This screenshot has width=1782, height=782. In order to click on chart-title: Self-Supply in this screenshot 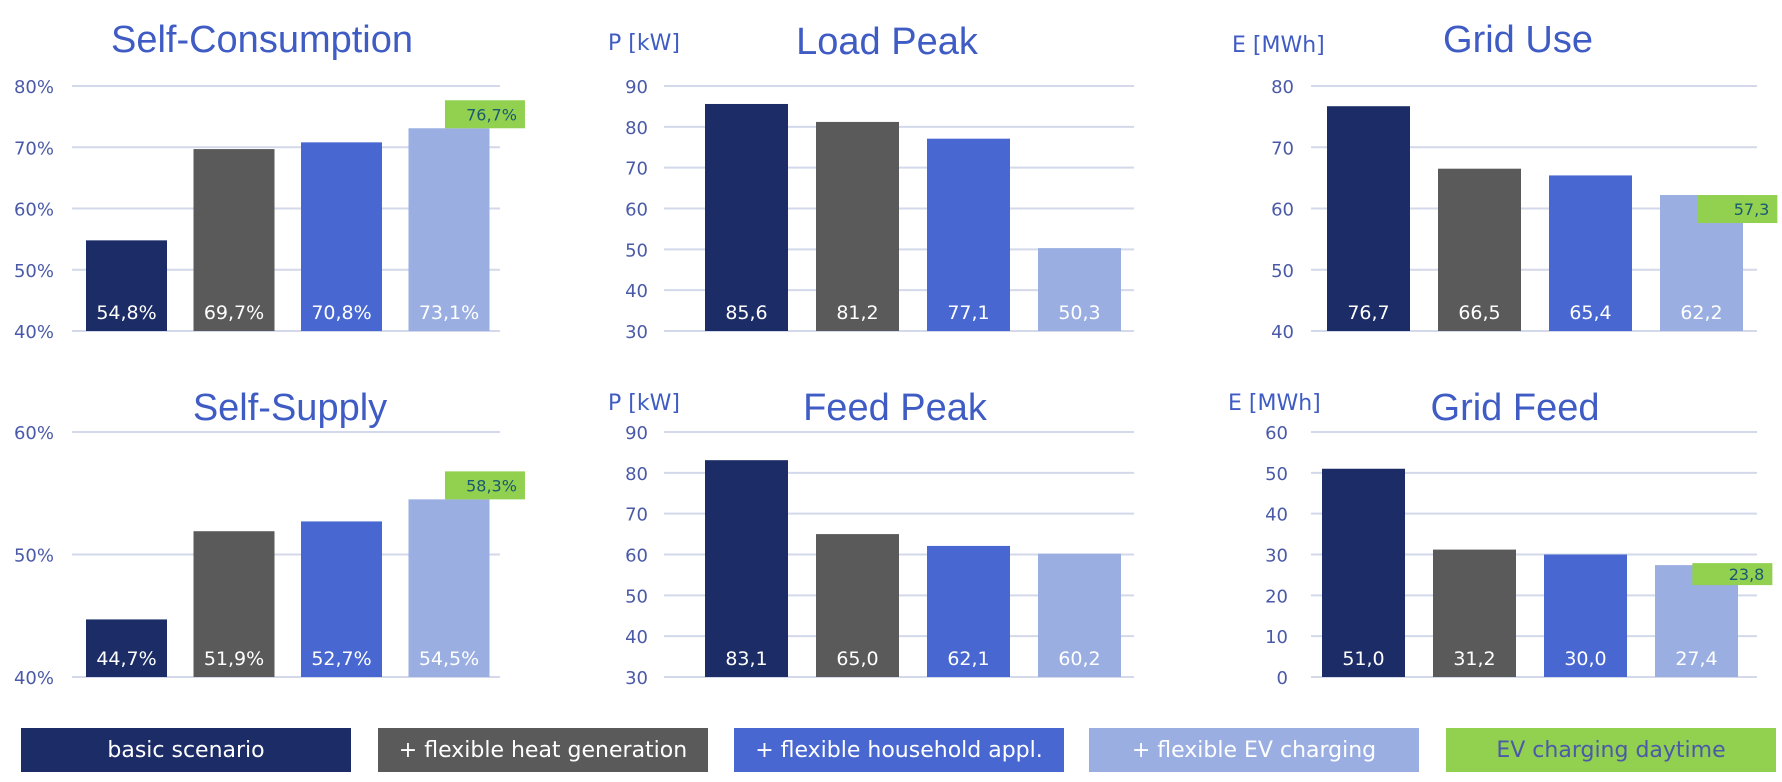, I will do `click(290, 408)`.